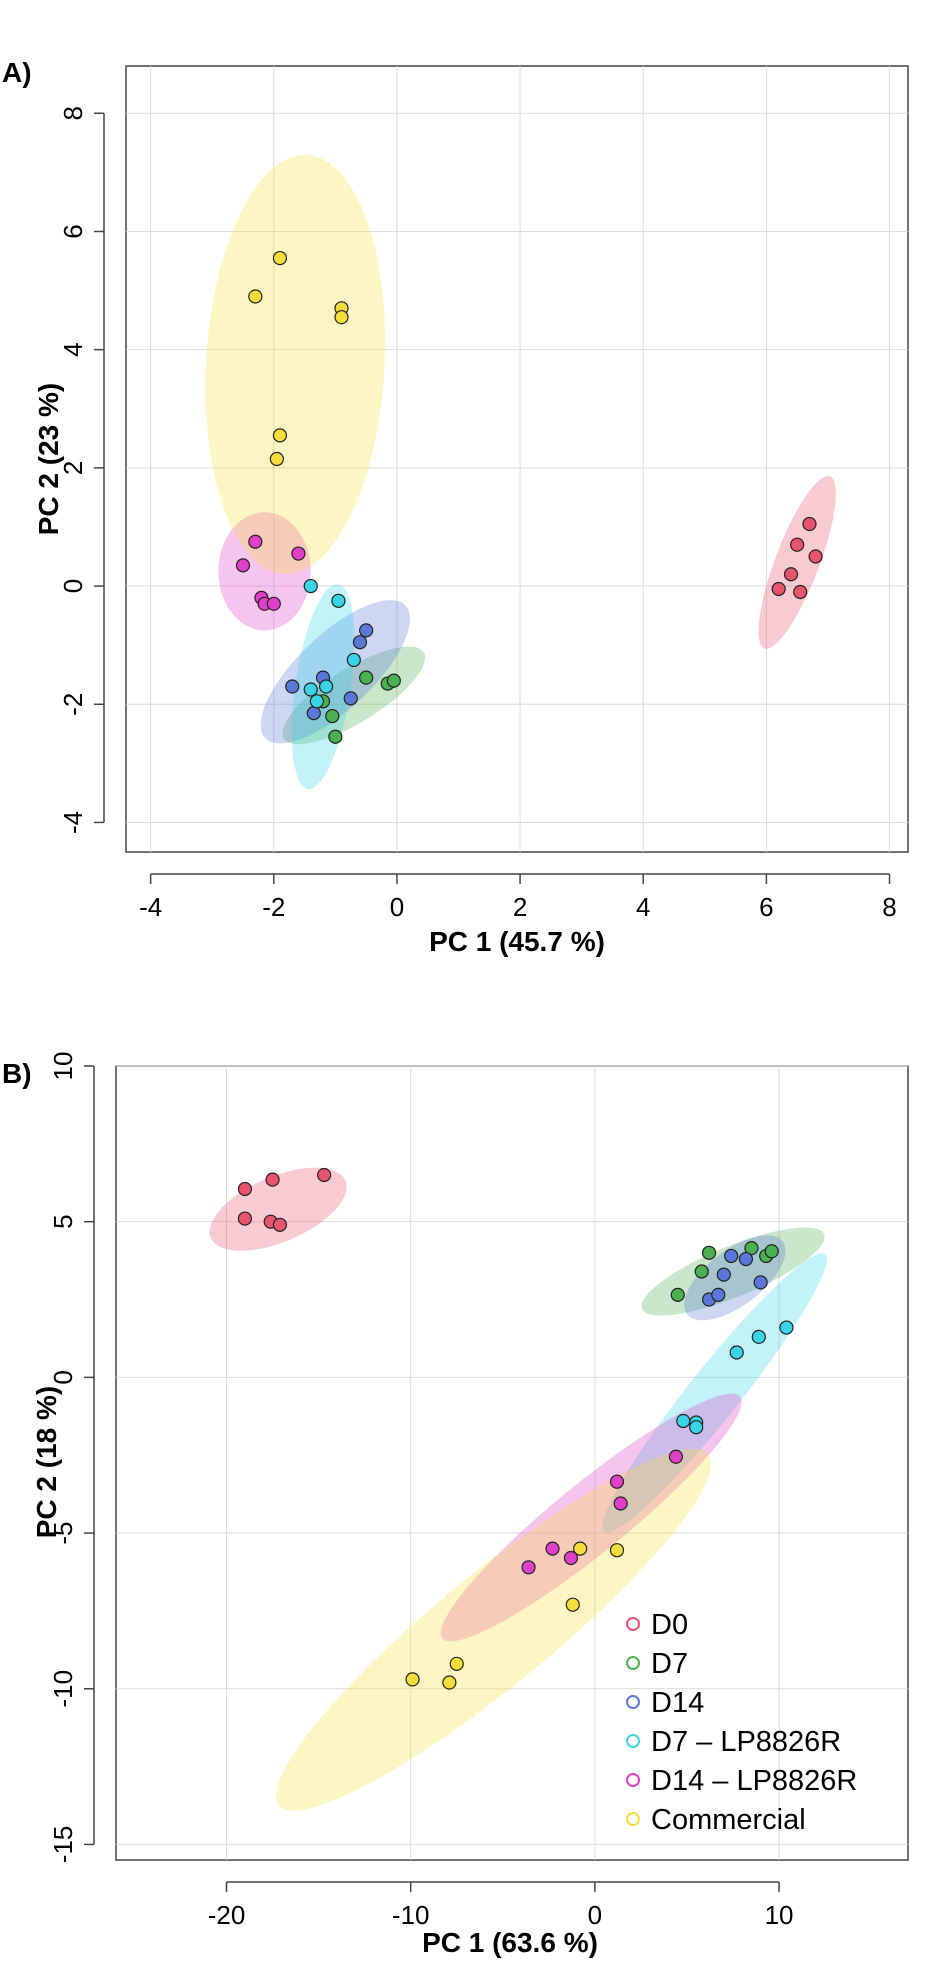 The height and width of the screenshot is (1972, 936). What do you see at coordinates (591, 1517) in the screenshot?
I see `panel-b-ellipse-d14-lp8826r` at bounding box center [591, 1517].